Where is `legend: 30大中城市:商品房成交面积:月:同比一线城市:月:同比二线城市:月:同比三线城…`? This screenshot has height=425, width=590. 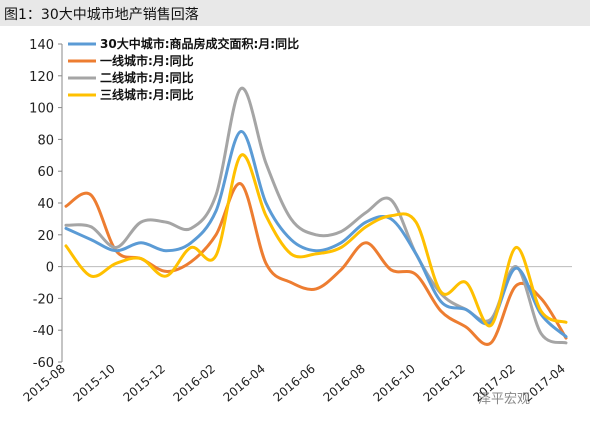
legend: 30大中城市:商品房成交面积:月:同比一线城市:月:同比二线城市:月:同比三线城… is located at coordinates (183, 69).